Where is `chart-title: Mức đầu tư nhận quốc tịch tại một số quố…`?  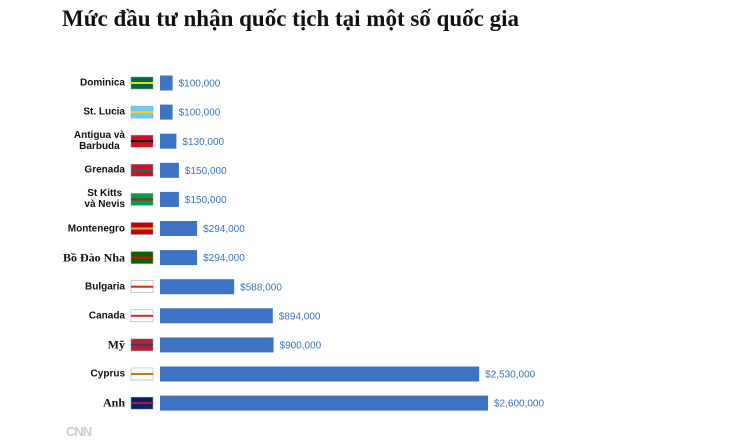 chart-title: Mức đầu tư nhận quốc tịch tại một số quố… is located at coordinates (290, 18).